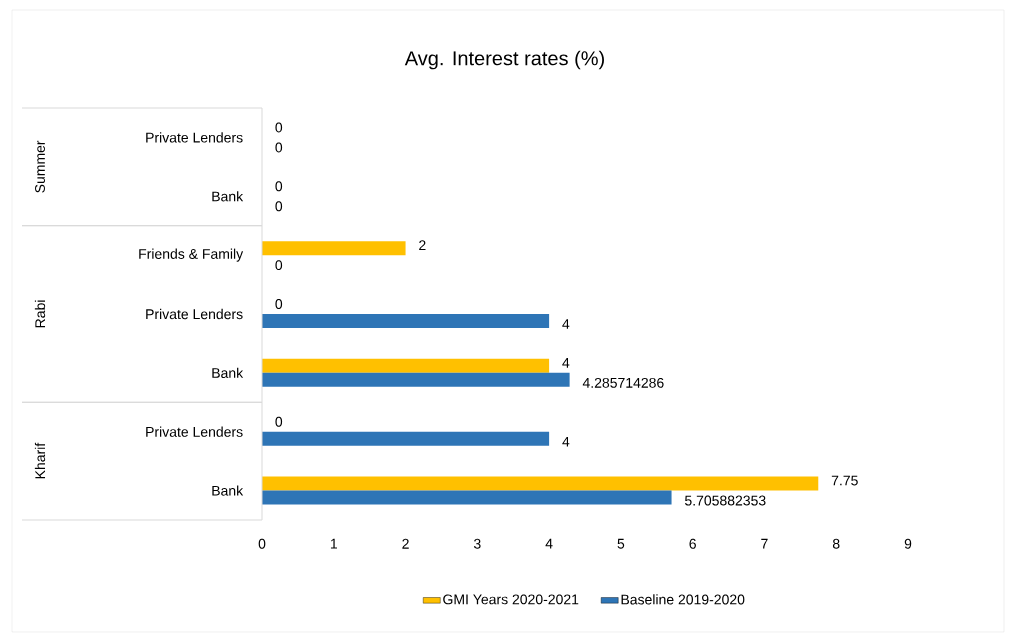  Describe the element at coordinates (908, 543) in the screenshot. I see `x-tick-label: 9` at that location.